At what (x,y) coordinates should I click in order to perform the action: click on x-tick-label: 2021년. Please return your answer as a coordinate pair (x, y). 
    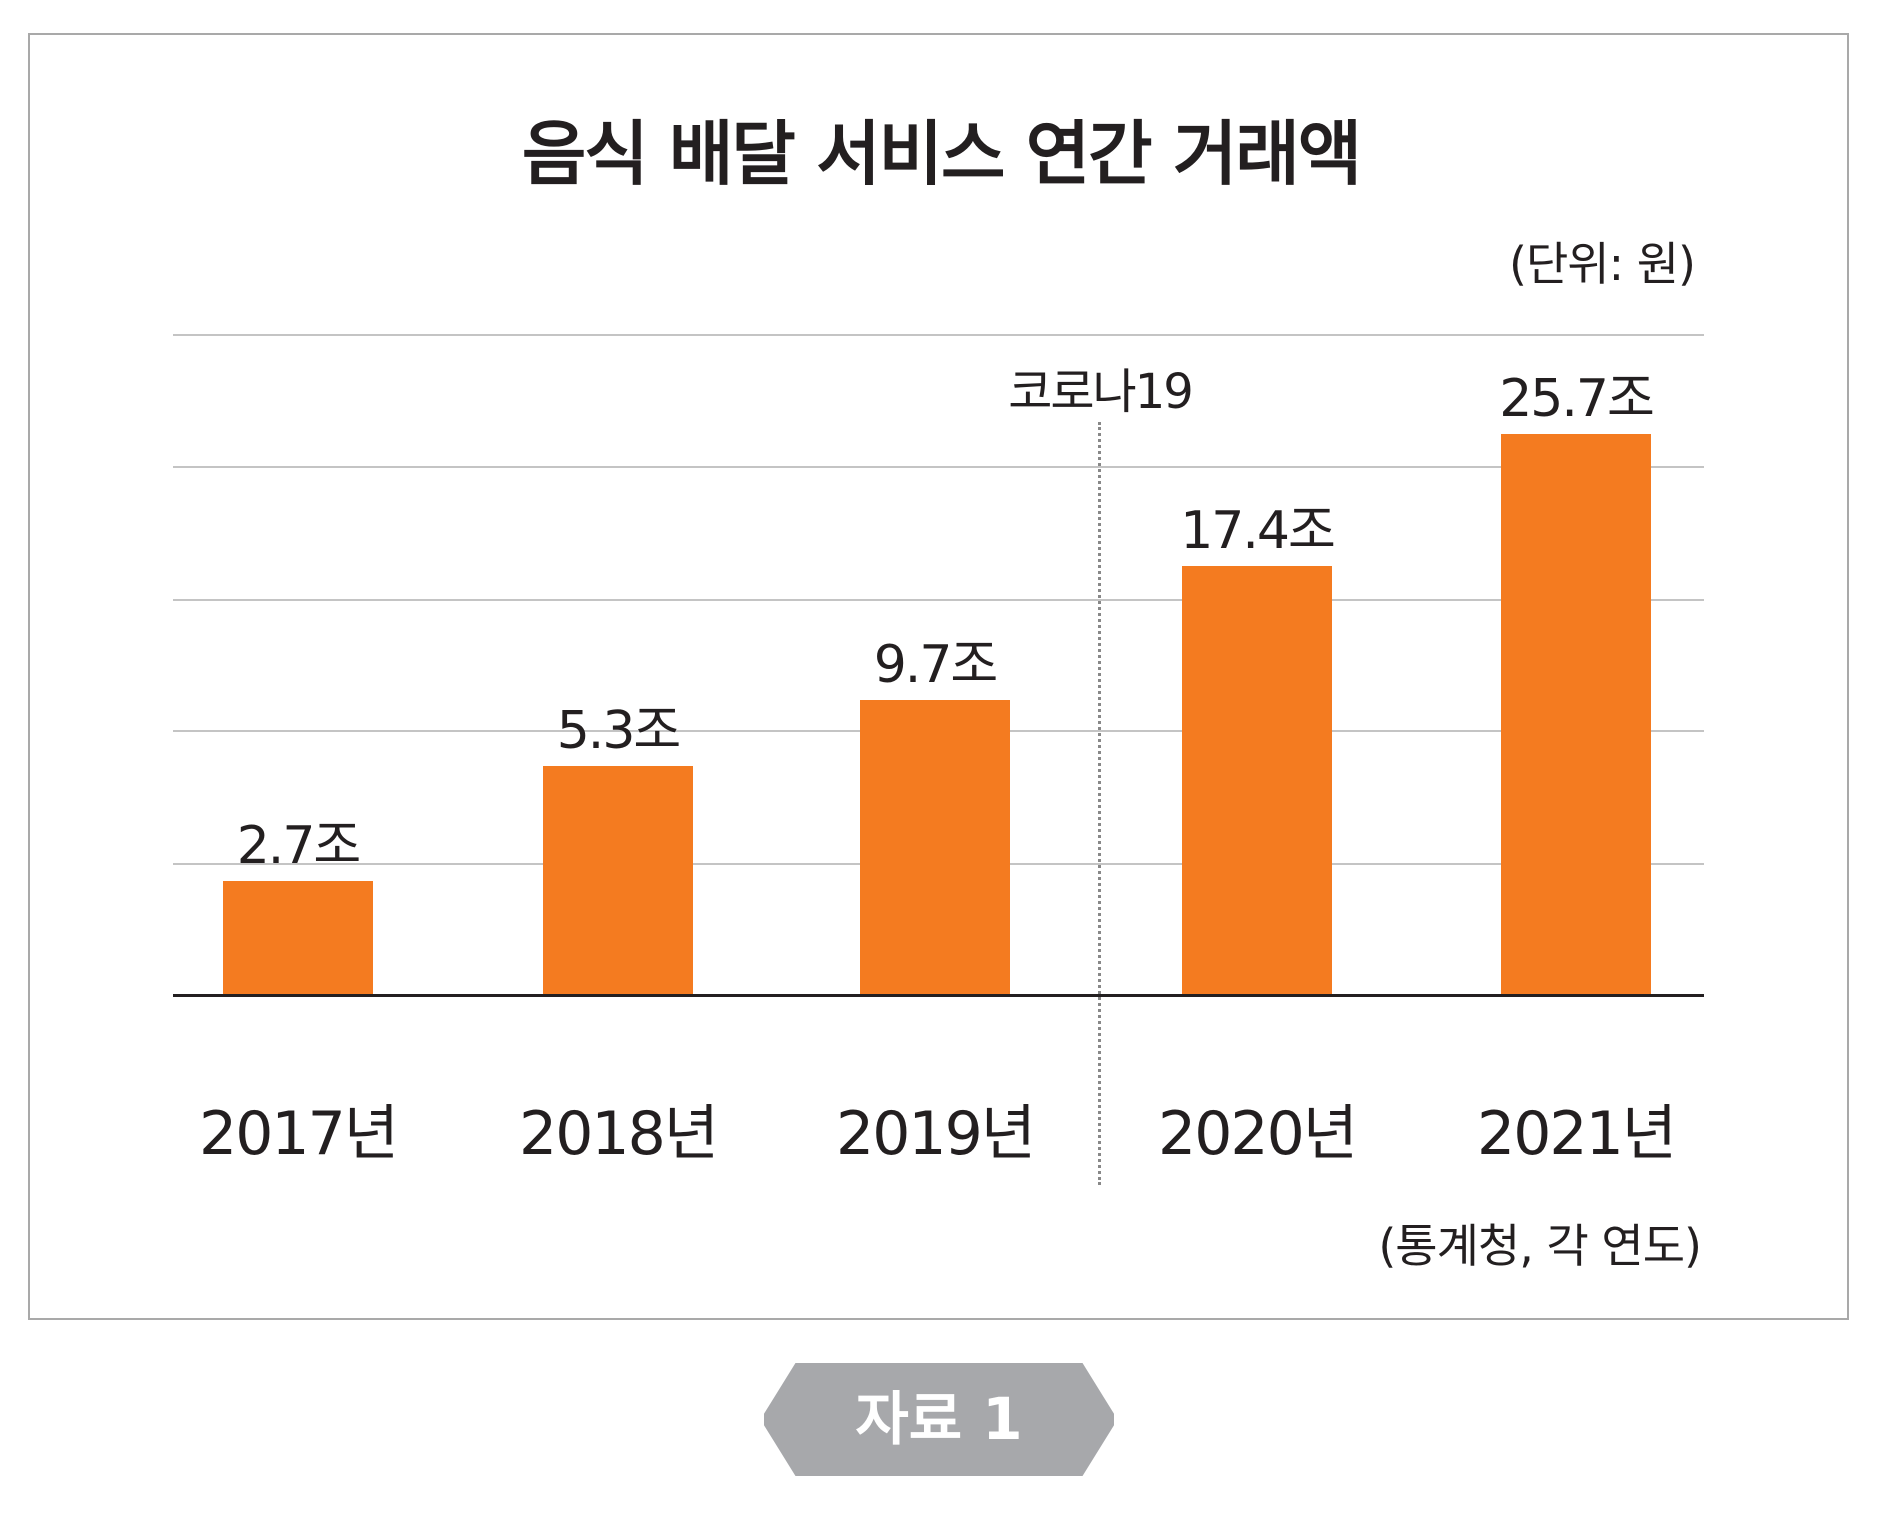
    Looking at the image, I should click on (1577, 1134).